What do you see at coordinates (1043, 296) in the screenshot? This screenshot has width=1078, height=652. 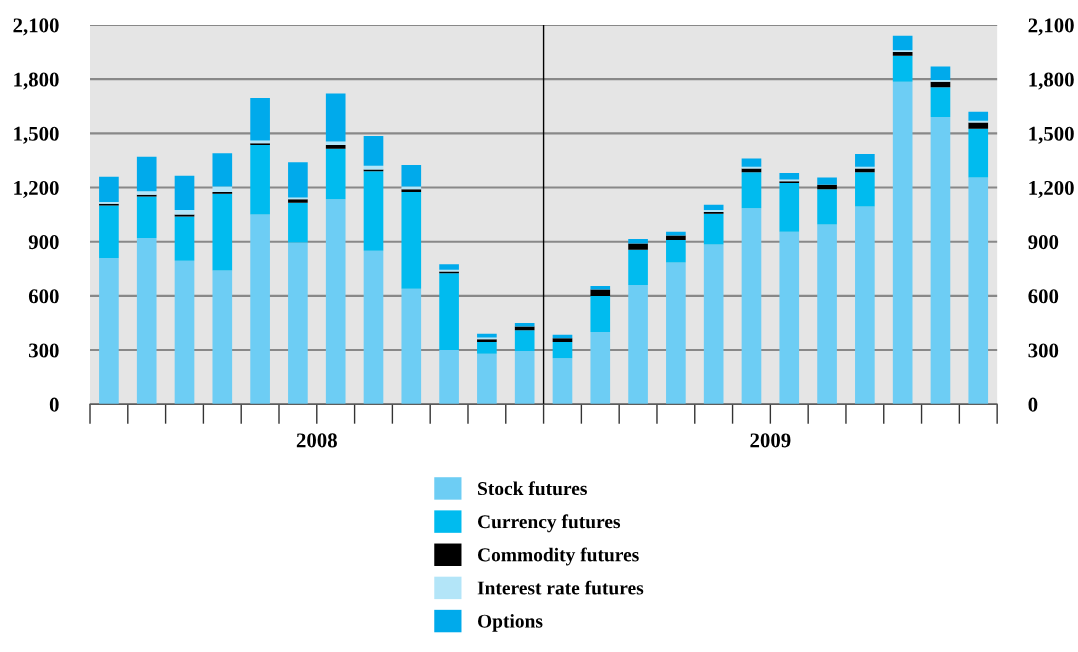 I see `y2-tick-label: 600` at bounding box center [1043, 296].